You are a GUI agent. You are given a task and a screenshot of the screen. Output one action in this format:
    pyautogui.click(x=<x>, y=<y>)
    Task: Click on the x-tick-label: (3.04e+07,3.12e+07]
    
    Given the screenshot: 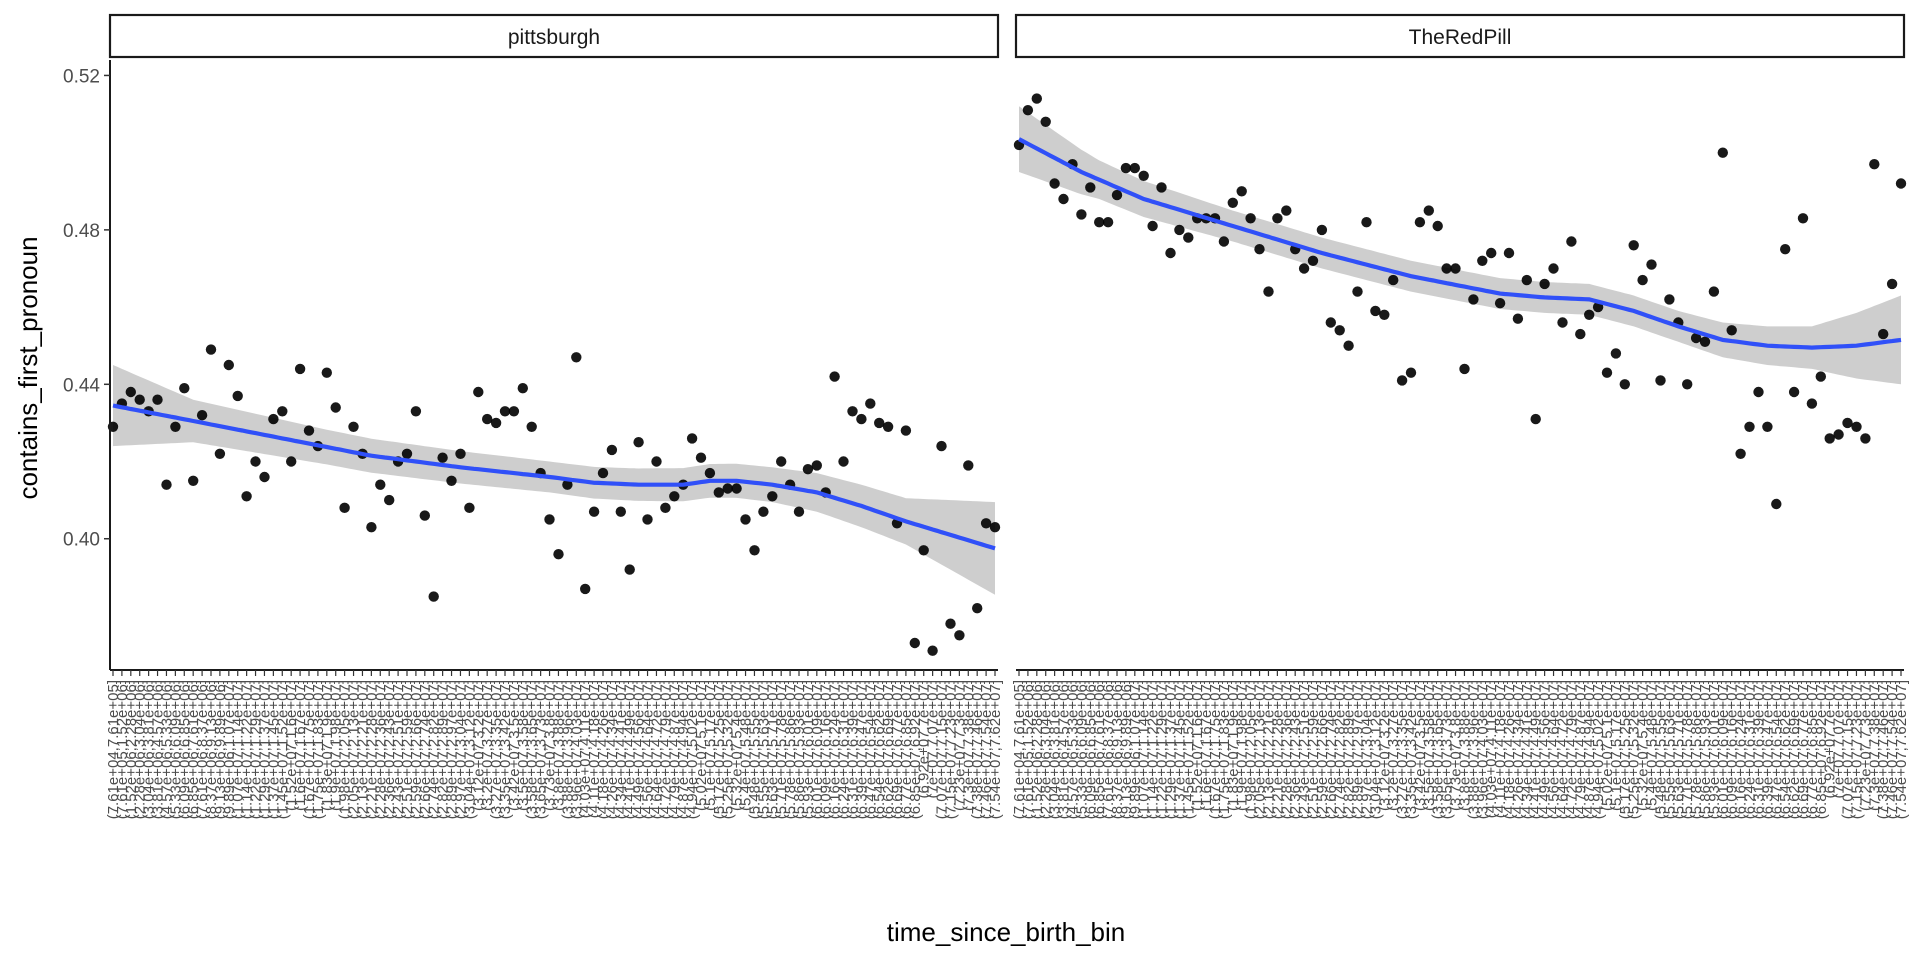 What is the action you would take?
    pyautogui.click(x=469, y=749)
    